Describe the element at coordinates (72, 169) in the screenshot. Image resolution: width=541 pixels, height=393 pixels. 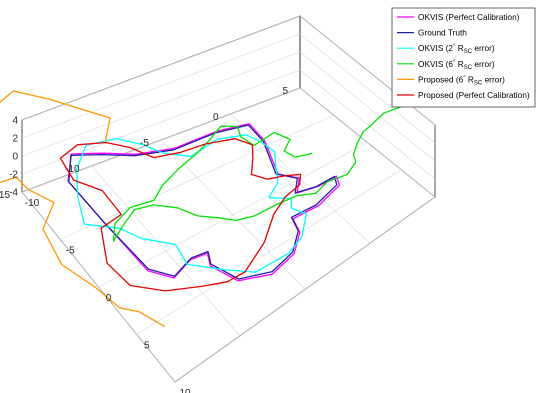
I see `y-tick-label: -10` at that location.